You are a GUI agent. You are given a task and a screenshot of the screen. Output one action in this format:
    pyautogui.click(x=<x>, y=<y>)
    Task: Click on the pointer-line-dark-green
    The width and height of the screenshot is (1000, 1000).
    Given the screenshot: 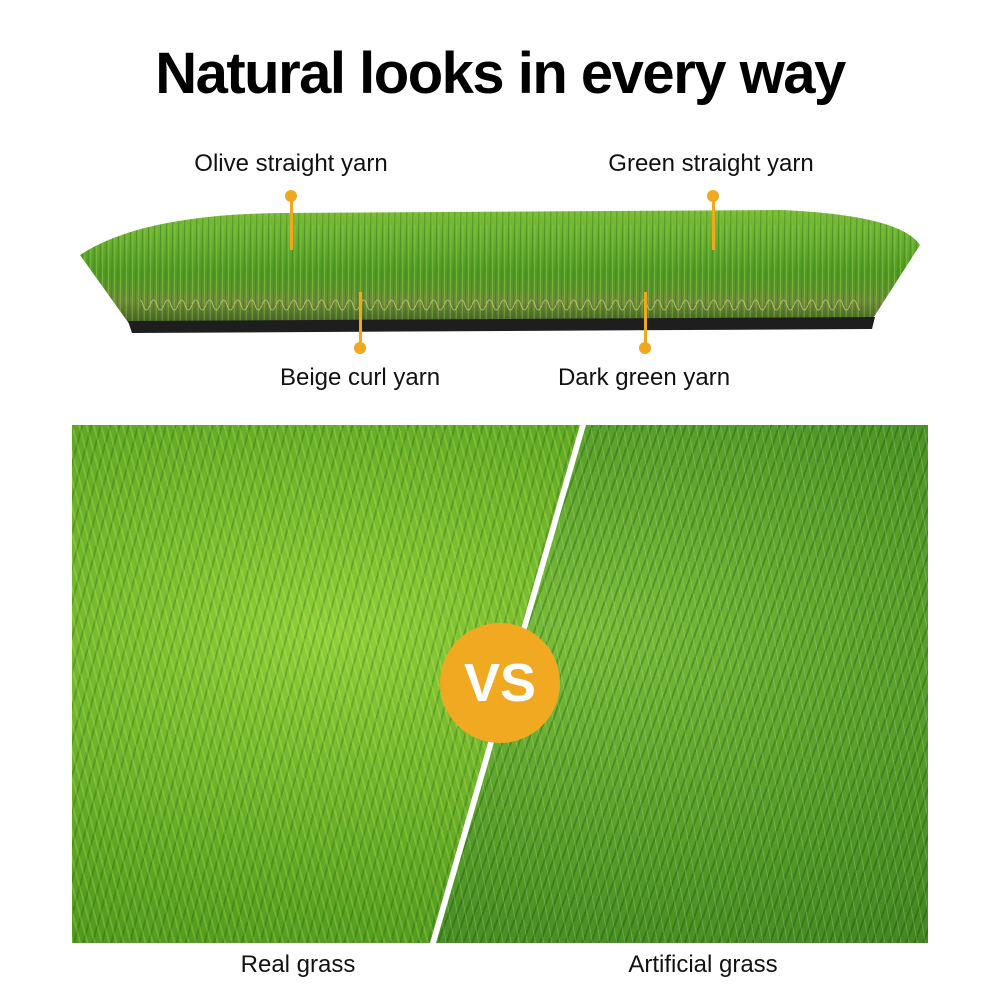 What is the action you would take?
    pyautogui.click(x=645, y=320)
    